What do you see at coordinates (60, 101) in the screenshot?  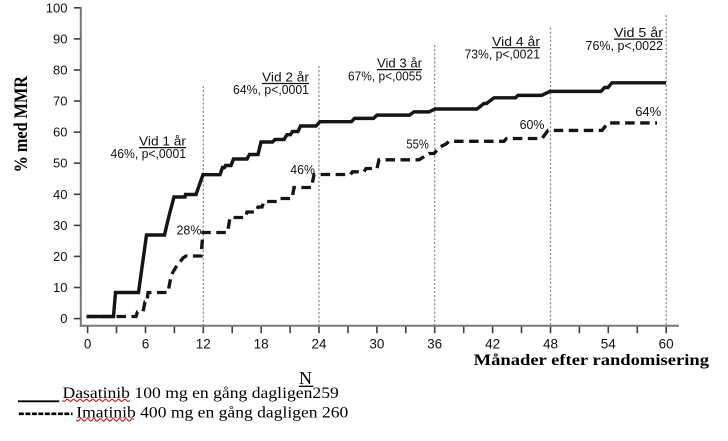 I see `svg-text: 70` at bounding box center [60, 101].